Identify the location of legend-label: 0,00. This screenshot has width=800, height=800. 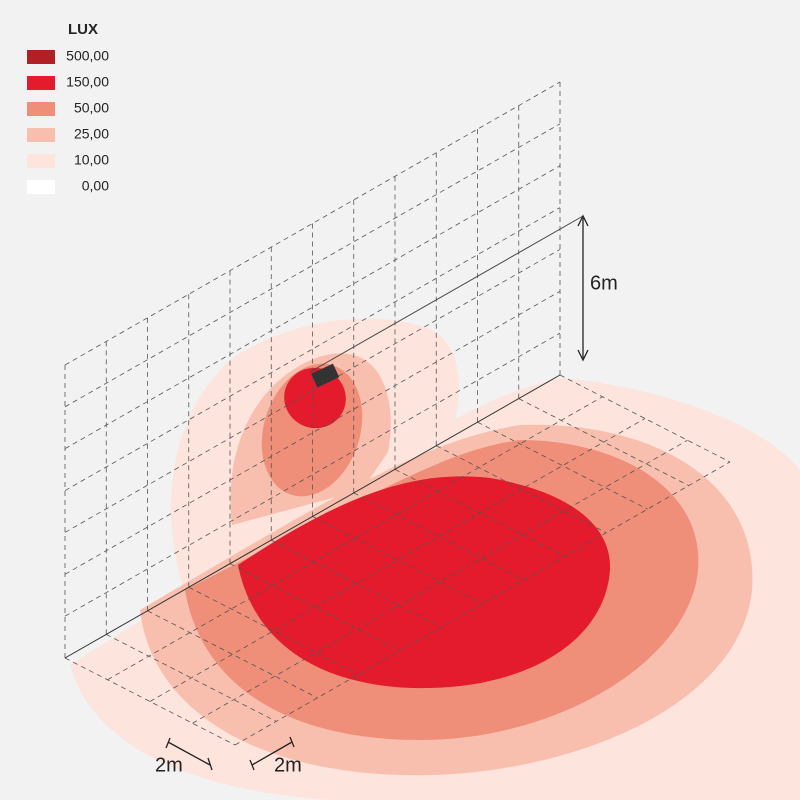
(95, 186).